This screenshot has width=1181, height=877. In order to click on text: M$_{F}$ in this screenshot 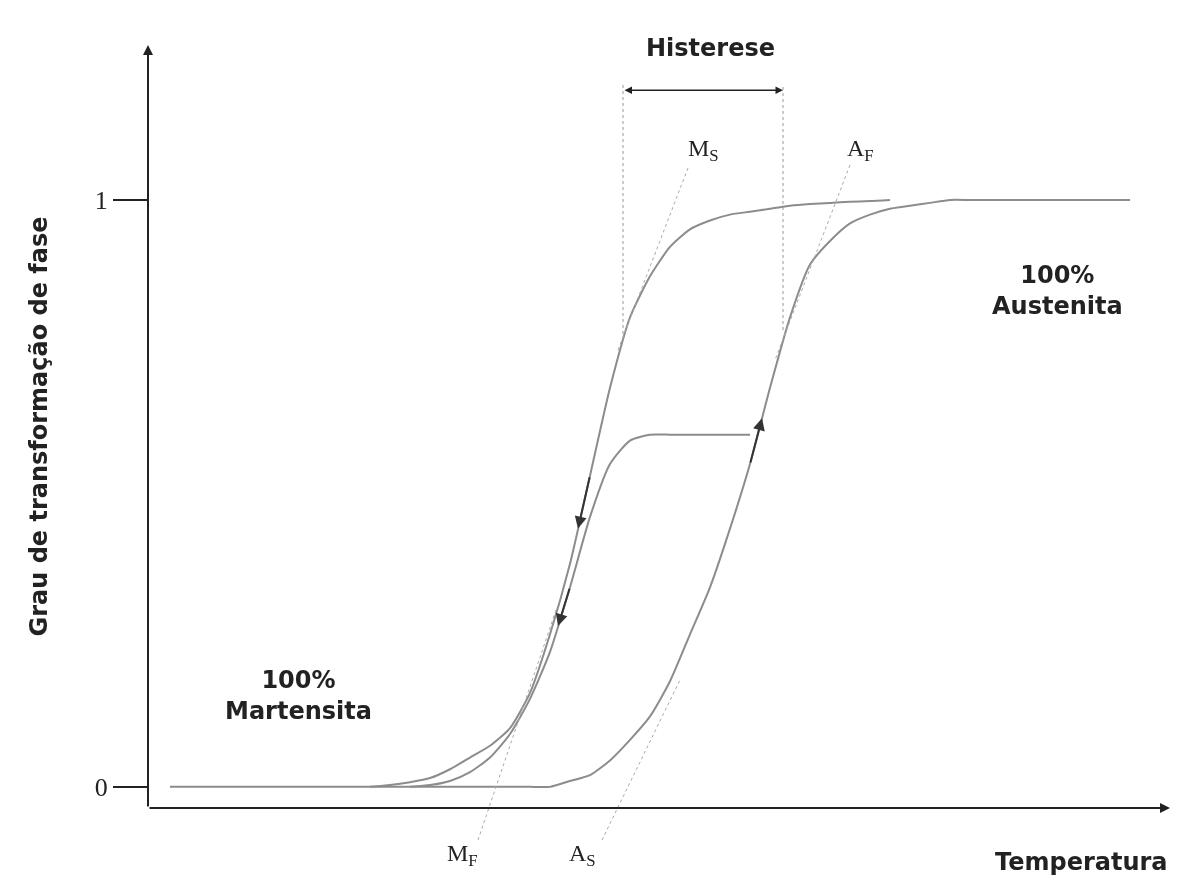, I will do `click(462, 855)`.